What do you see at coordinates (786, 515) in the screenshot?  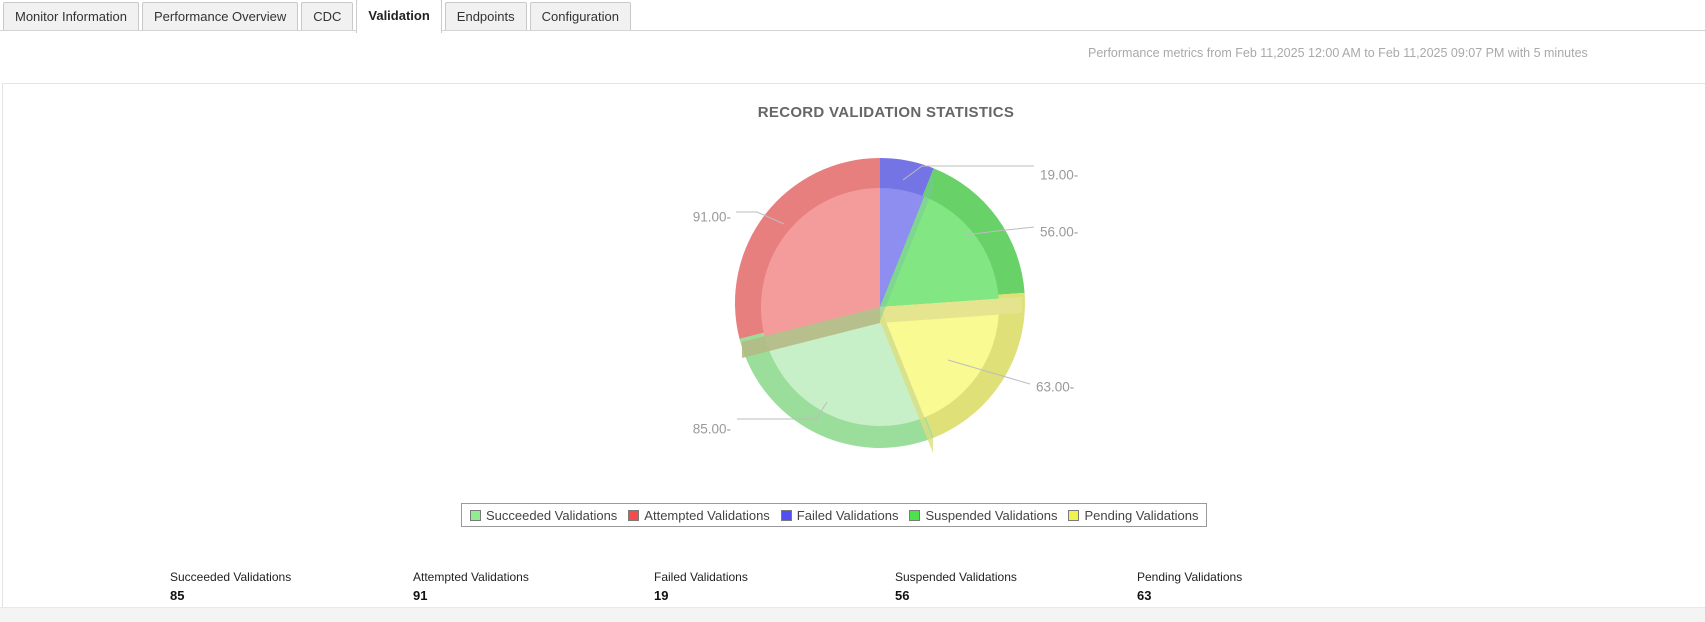 I see `legend-swatch-failed-validations` at bounding box center [786, 515].